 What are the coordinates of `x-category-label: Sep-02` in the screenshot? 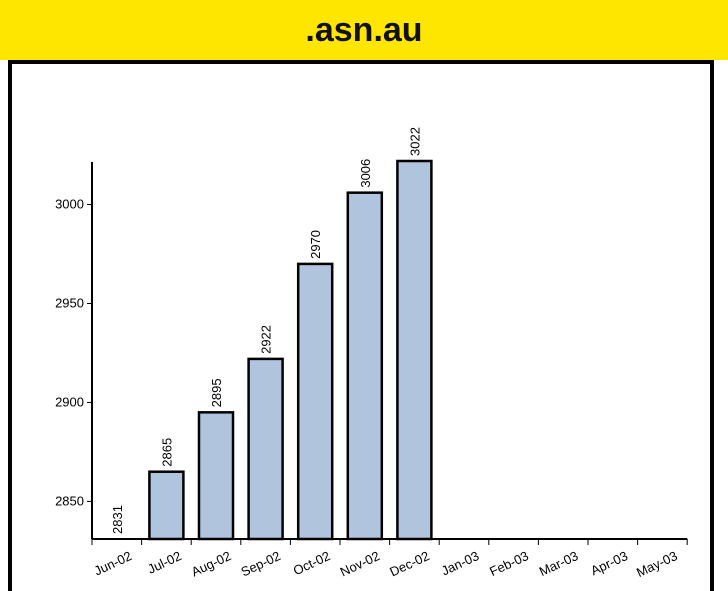 It's located at (261, 563).